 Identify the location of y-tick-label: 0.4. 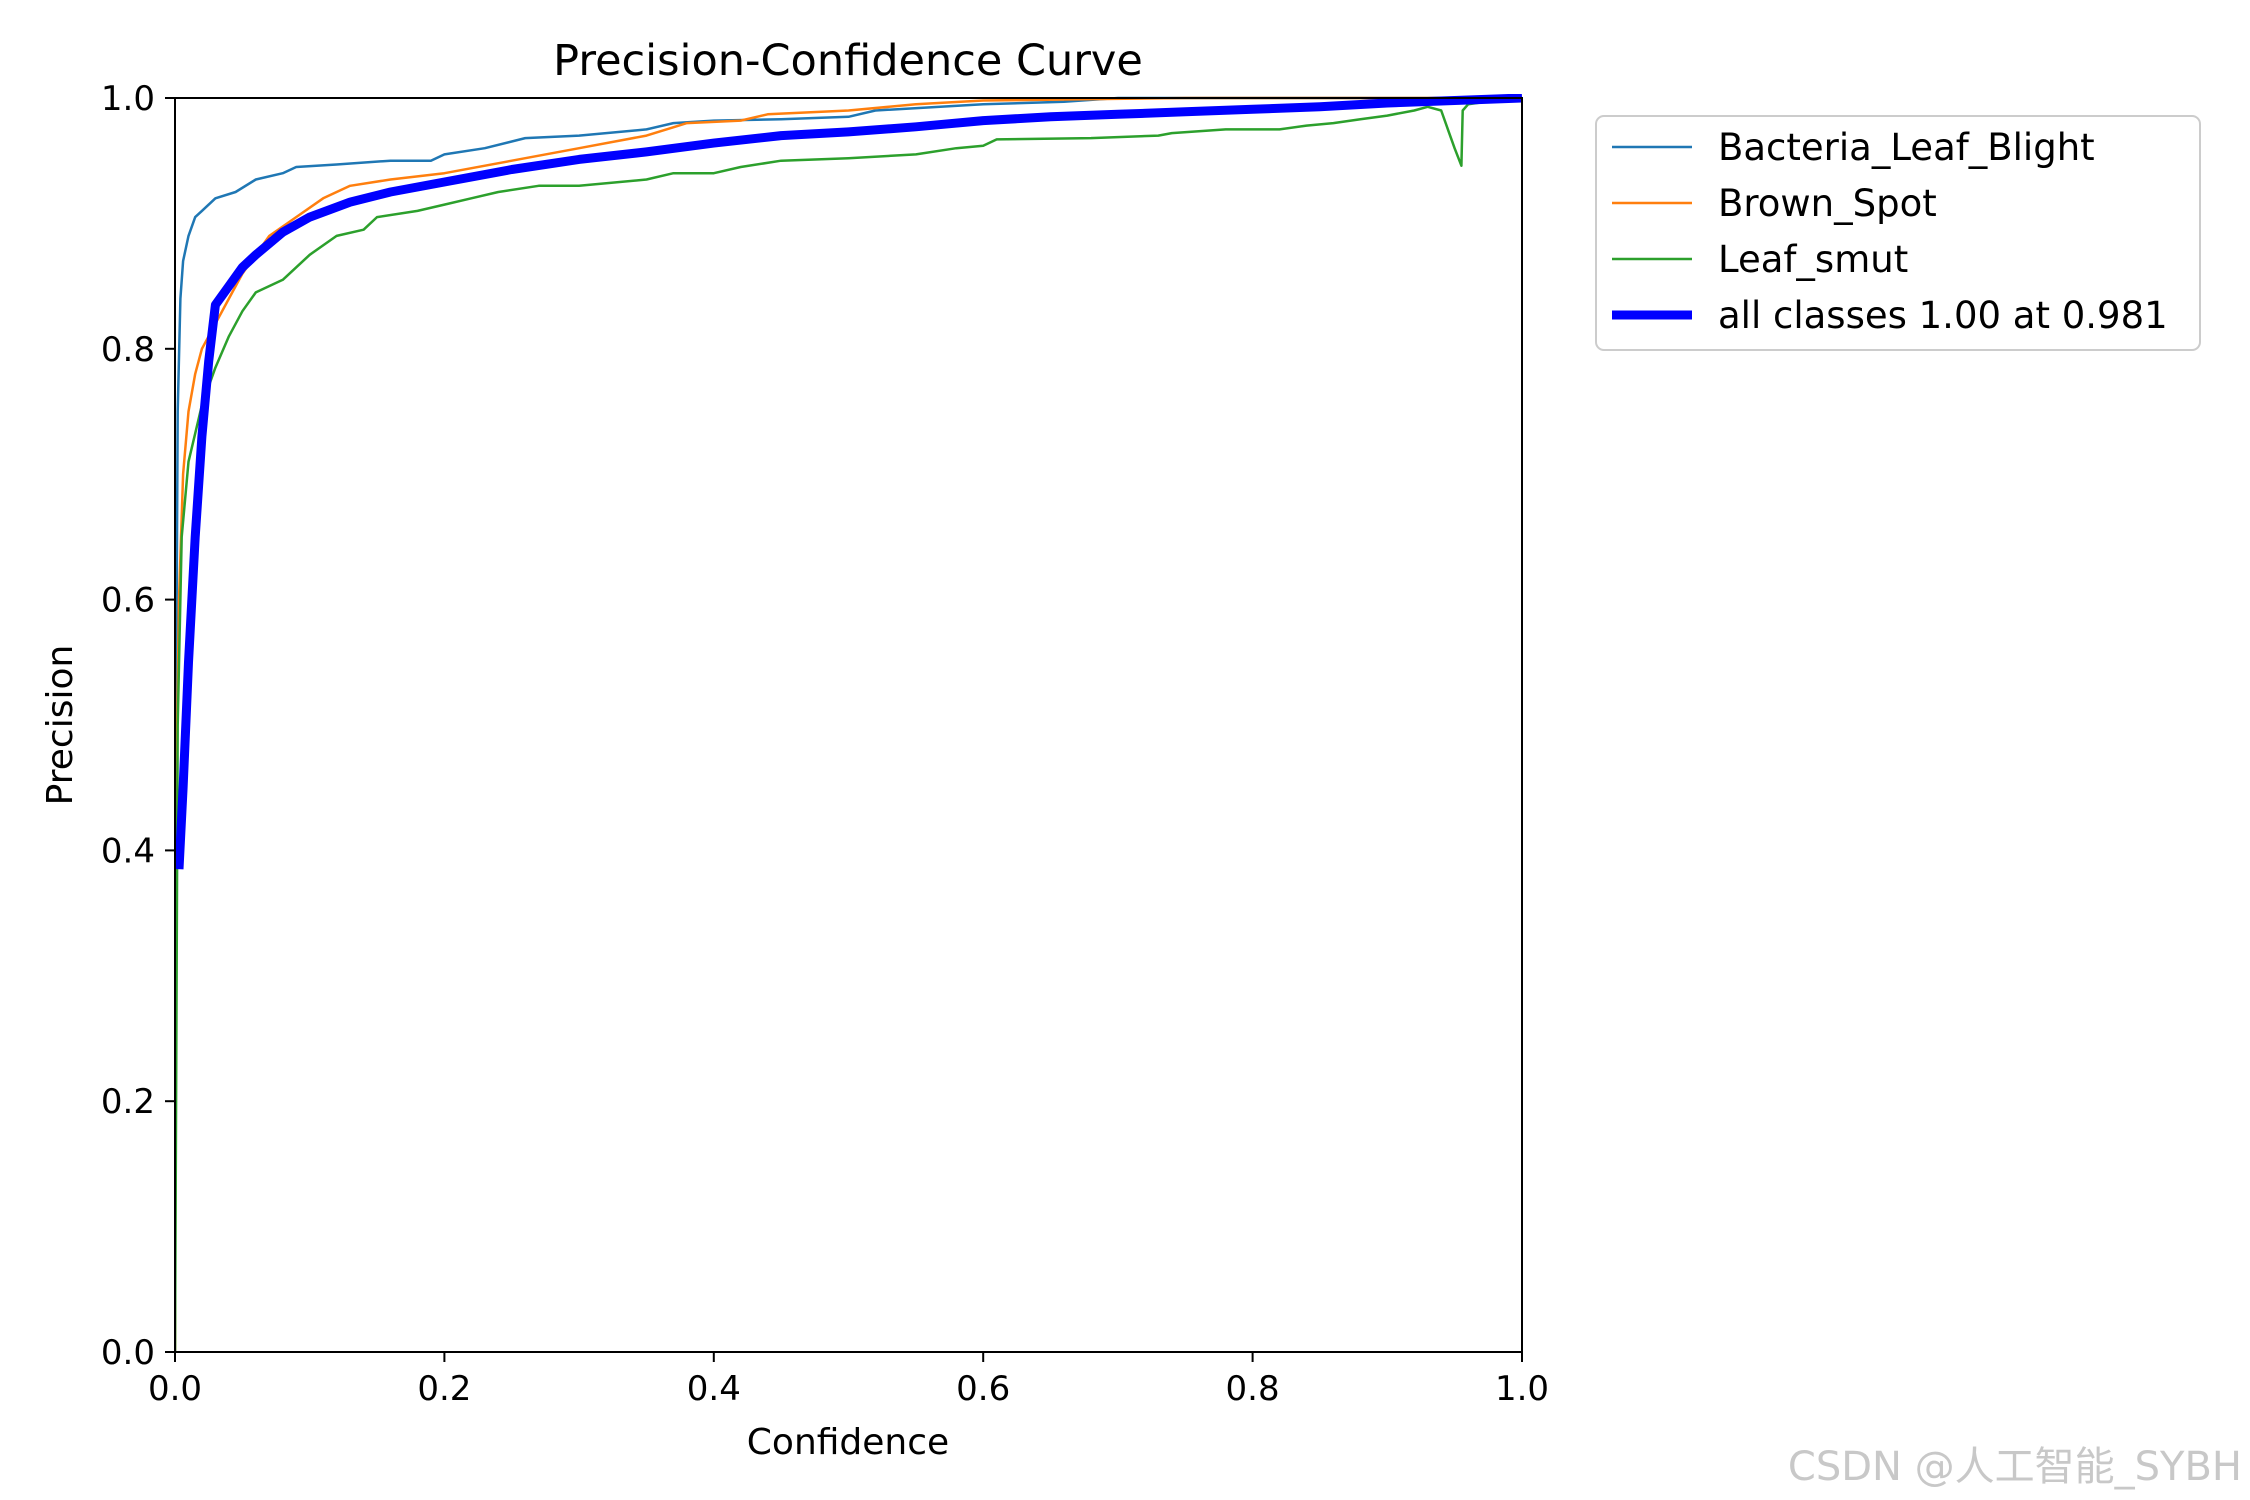
(128, 851).